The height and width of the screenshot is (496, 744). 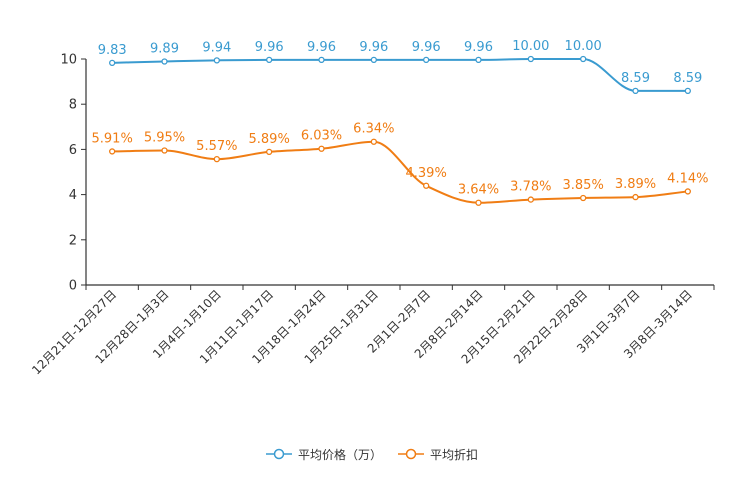 What do you see at coordinates (321, 136) in the screenshot?
I see `data-label: 6.03%` at bounding box center [321, 136].